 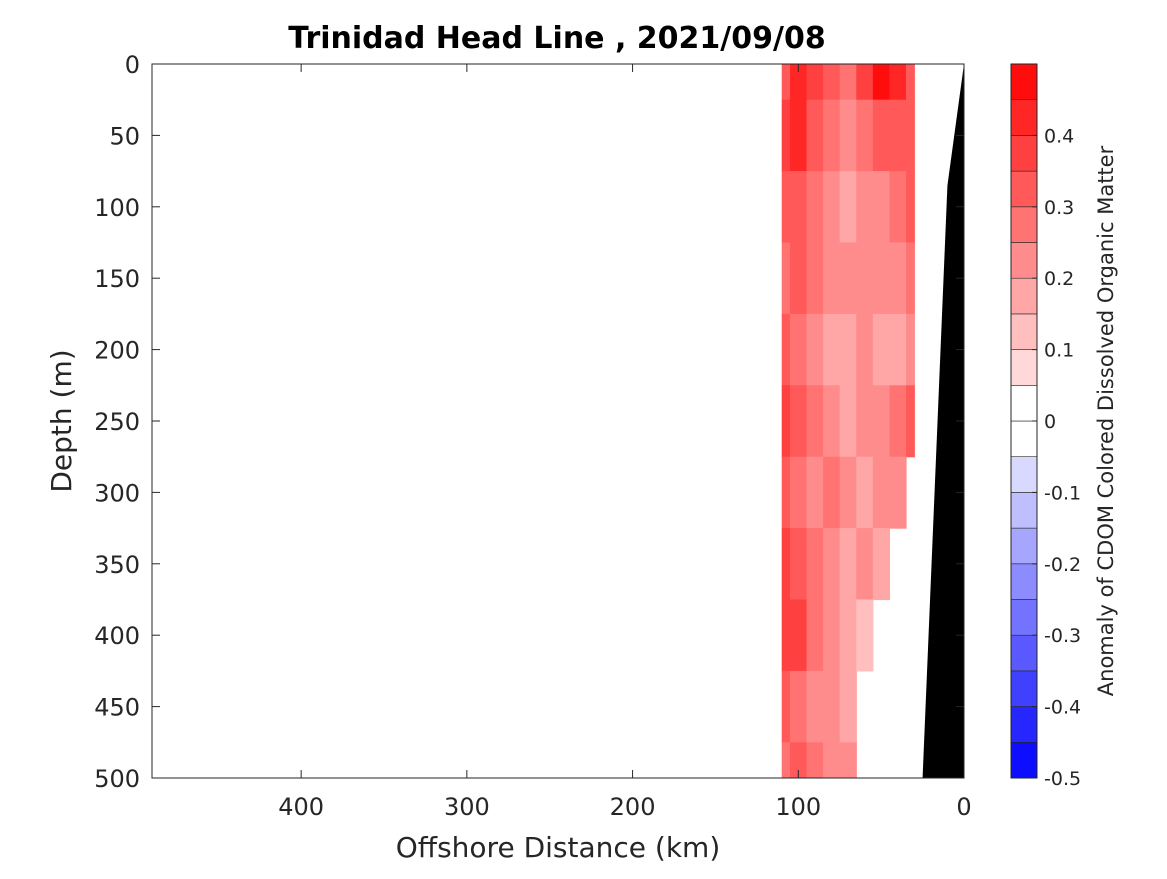 What do you see at coordinates (558, 847) in the screenshot?
I see `x-axis-label: Offshore Distance (km)` at bounding box center [558, 847].